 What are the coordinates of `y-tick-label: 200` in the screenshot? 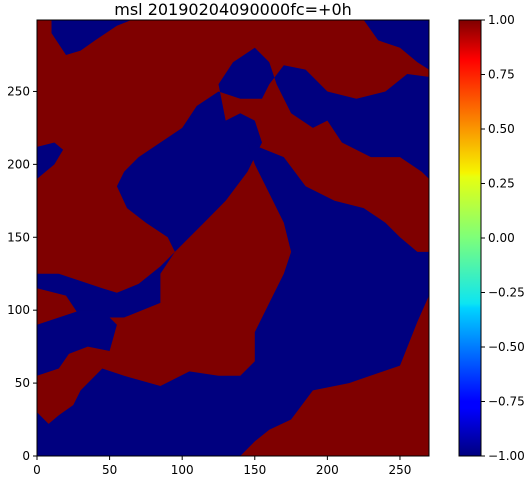 It's located at (18, 164).